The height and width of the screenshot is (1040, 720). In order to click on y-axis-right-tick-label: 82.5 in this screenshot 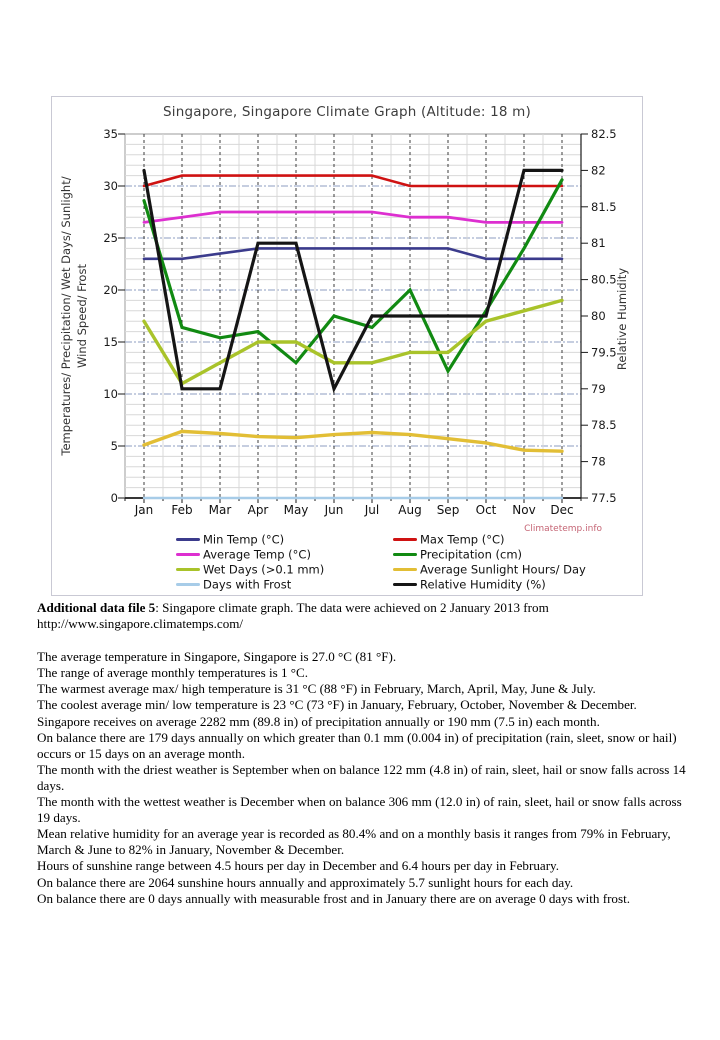, I will do `click(604, 134)`.